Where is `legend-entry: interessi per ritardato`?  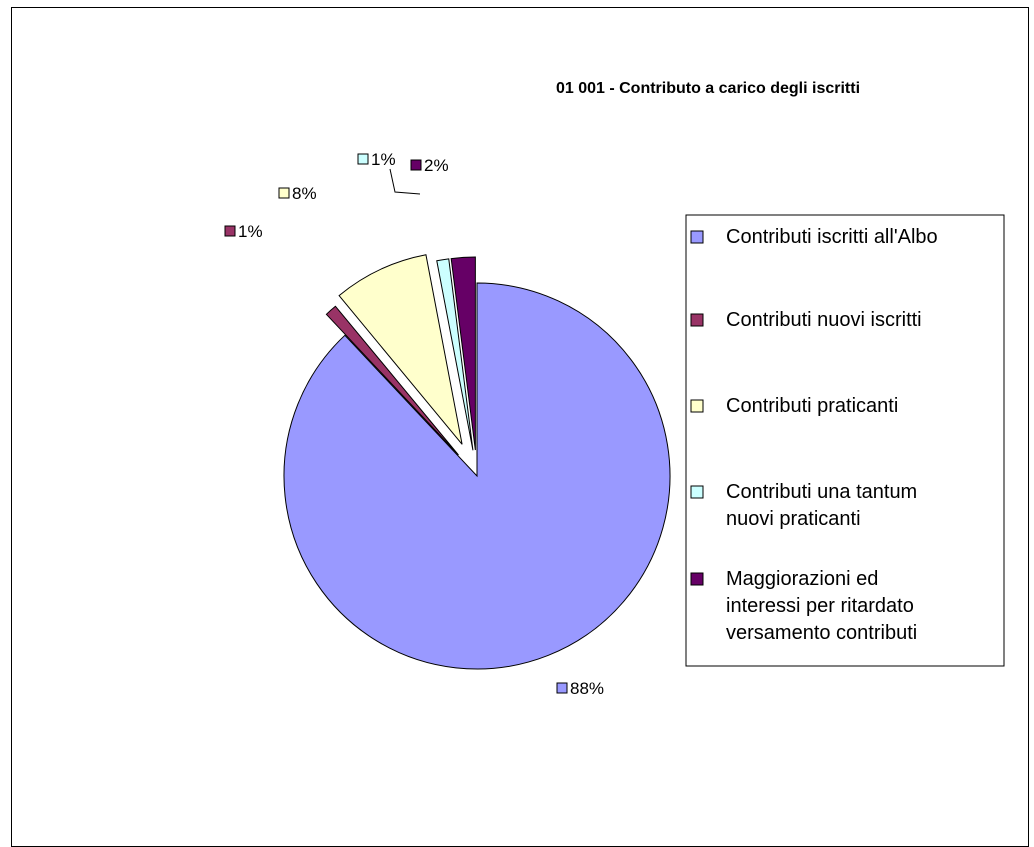
legend-entry: interessi per ritardato is located at coordinates (820, 606).